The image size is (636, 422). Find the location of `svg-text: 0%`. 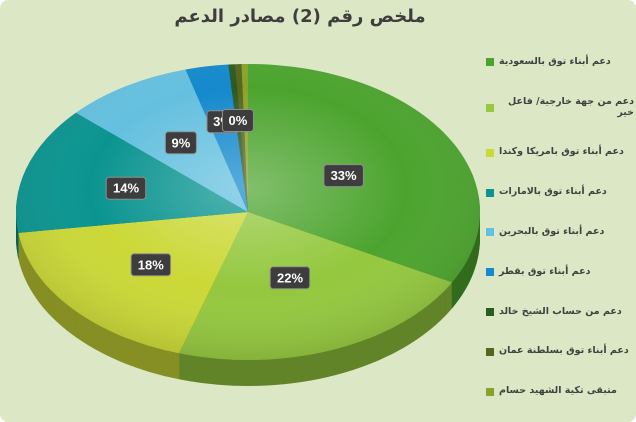

svg-text: 0% is located at coordinates (238, 120).